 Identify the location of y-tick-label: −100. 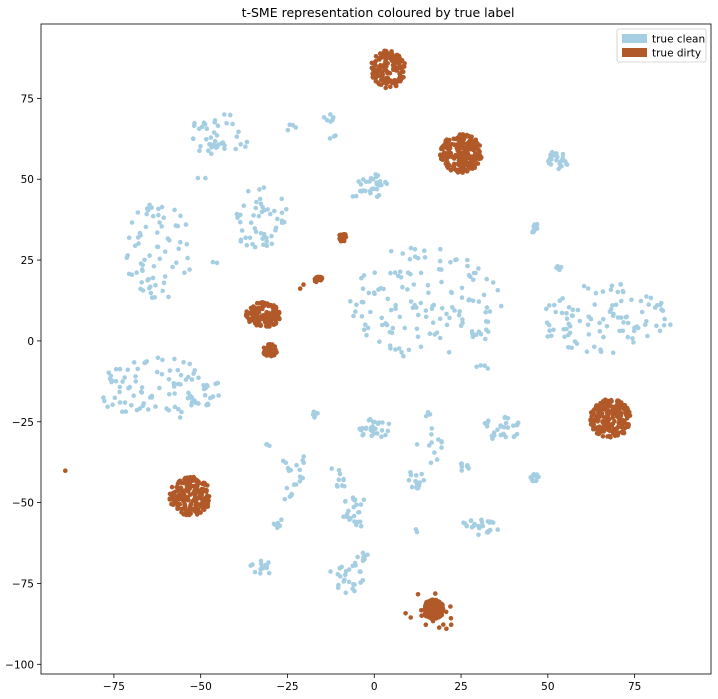
(19, 665).